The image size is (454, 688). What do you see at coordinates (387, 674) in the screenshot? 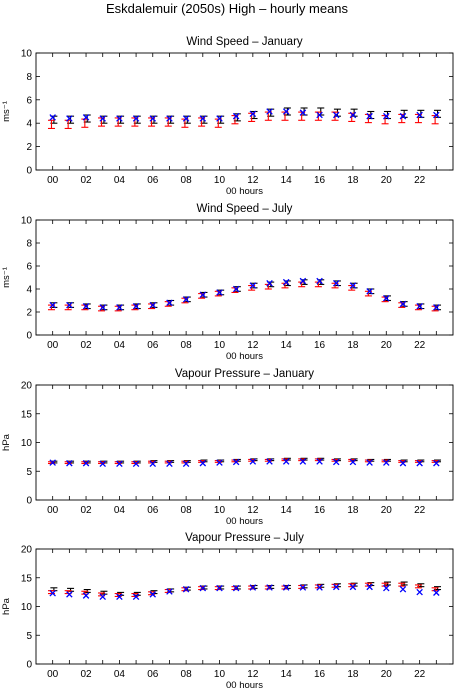
I see `x-tick-label: 20` at bounding box center [387, 674].